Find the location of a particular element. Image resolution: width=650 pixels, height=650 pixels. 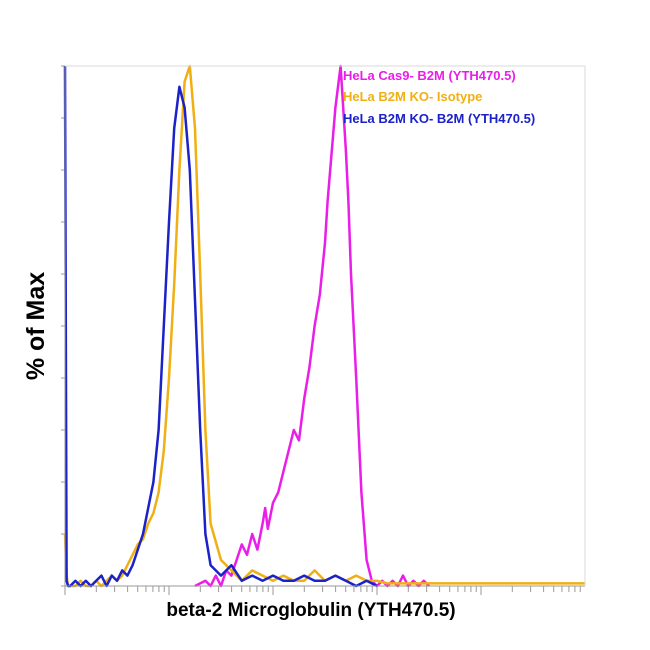

x-axis-title: beta-2 Microglobulin (YTH470.5) is located at coordinates (310, 610).